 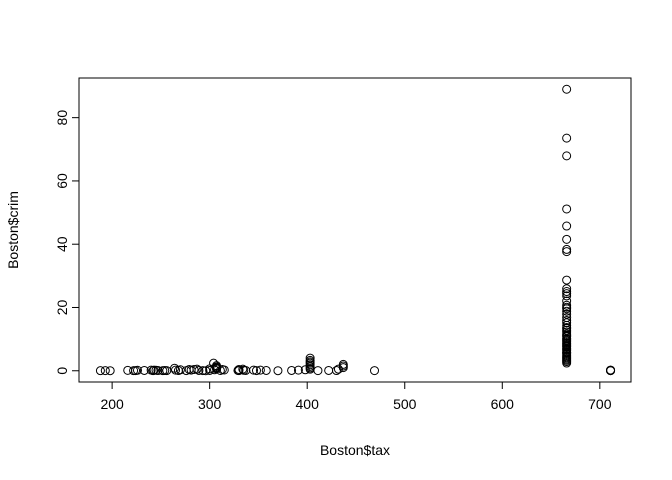 I want to click on y-tick-label: 60, so click(x=62, y=181).